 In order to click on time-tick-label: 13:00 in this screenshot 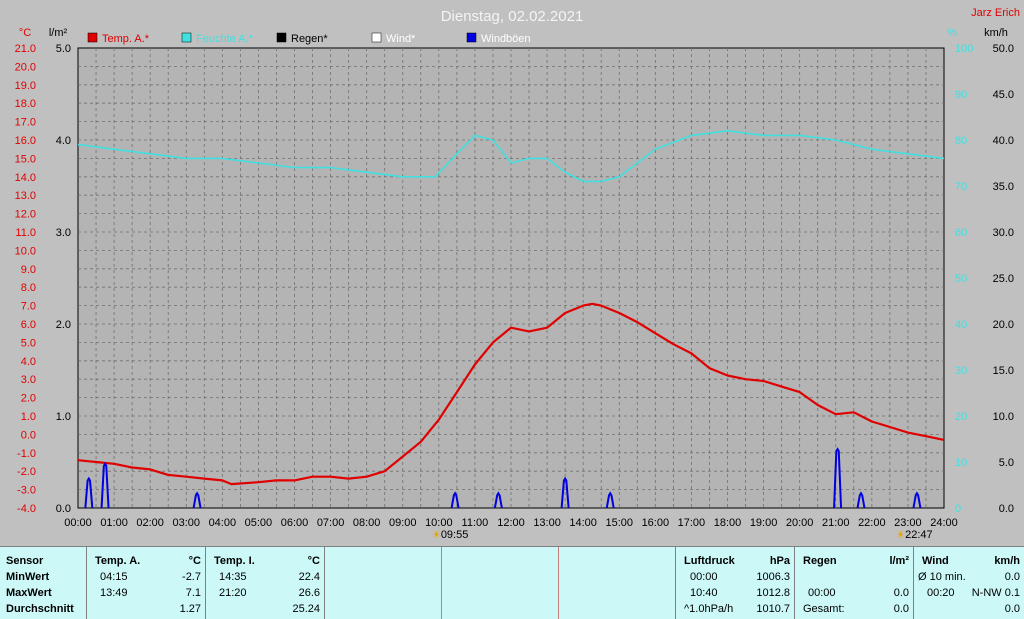, I will do `click(547, 523)`.